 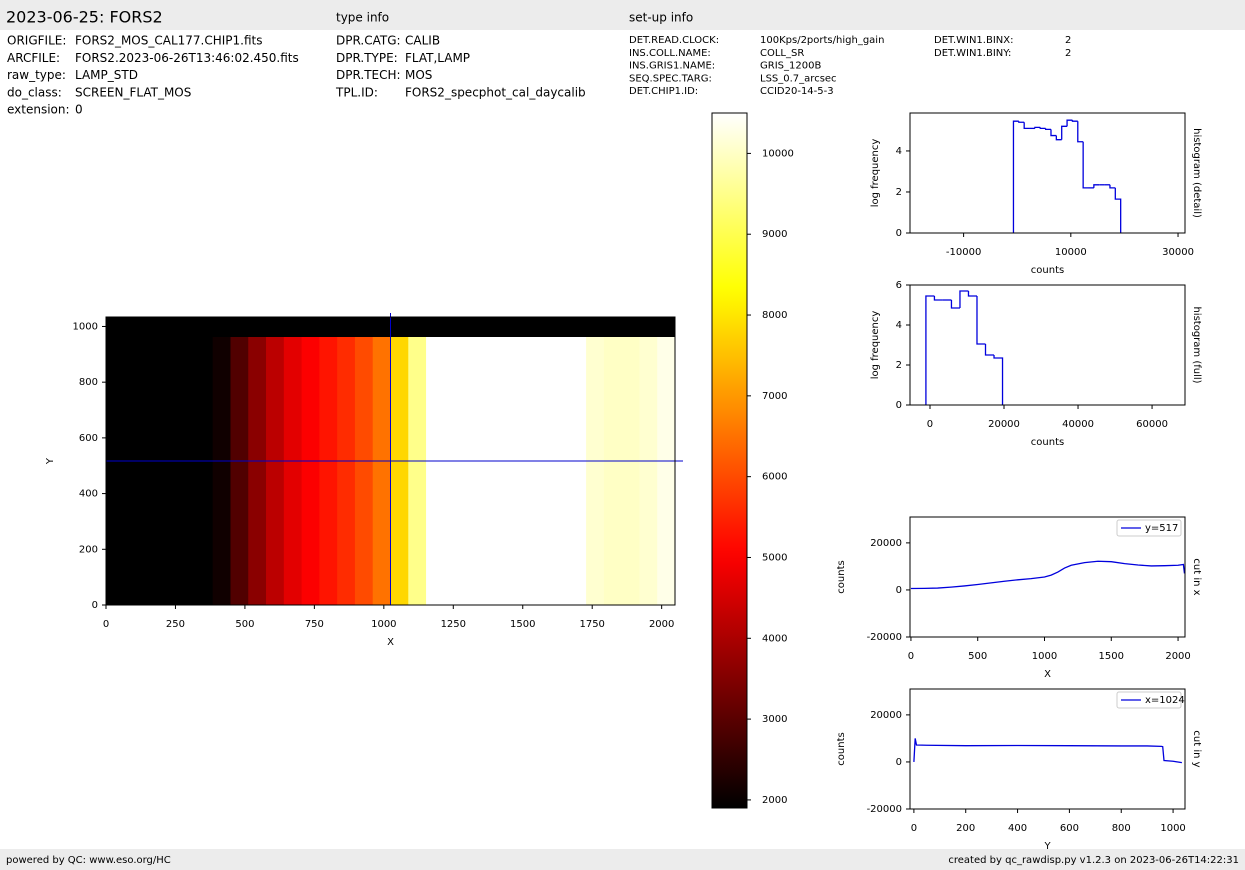 I want to click on info-value: GRIS_1200B, so click(x=790, y=66).